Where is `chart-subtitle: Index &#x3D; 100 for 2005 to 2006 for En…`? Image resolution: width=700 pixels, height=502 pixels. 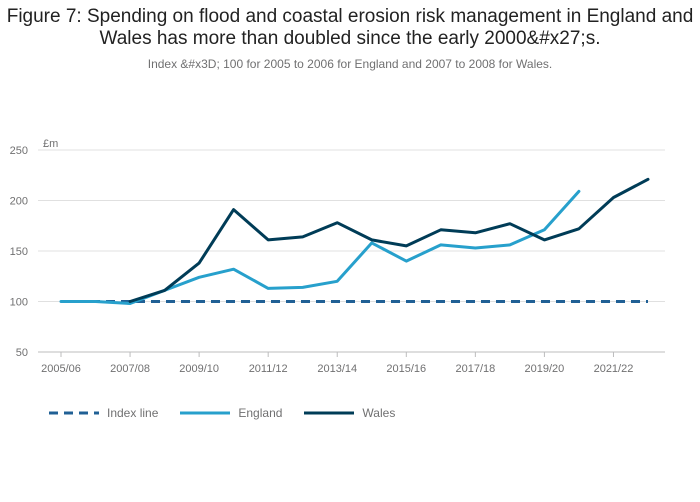
chart-subtitle: Index &#x3D; 100 for 2005 to 2006 for En… is located at coordinates (350, 64).